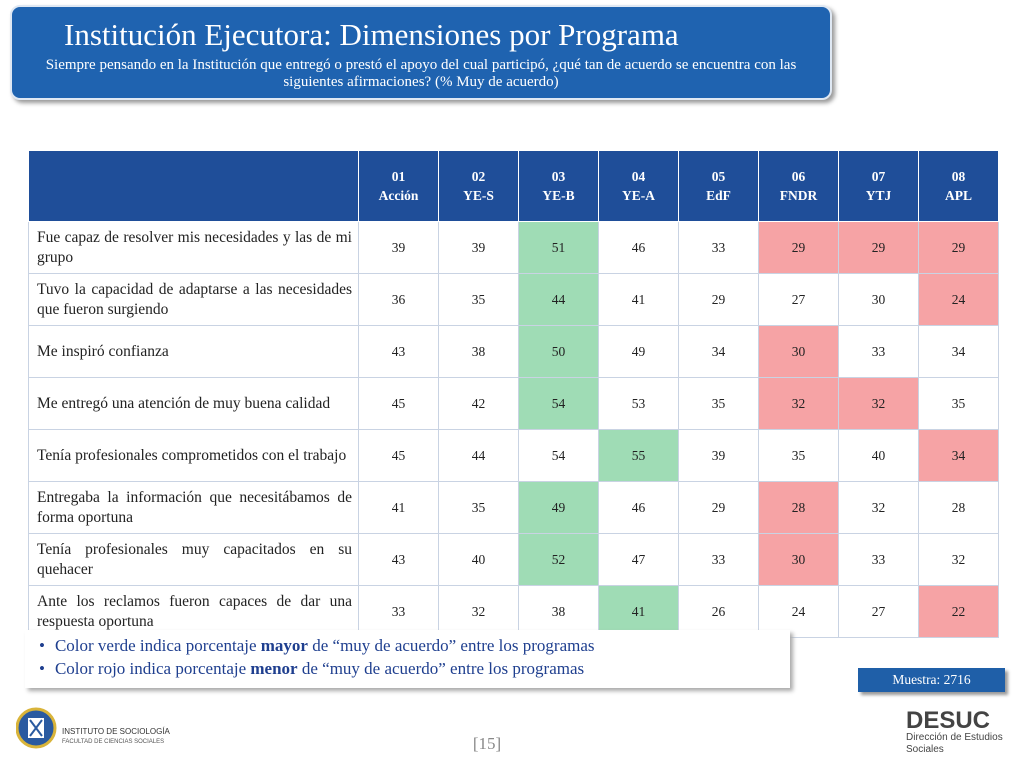 This screenshot has height=768, width=1024. What do you see at coordinates (638, 186) in the screenshot?
I see `column-header: 04 YE-A` at bounding box center [638, 186].